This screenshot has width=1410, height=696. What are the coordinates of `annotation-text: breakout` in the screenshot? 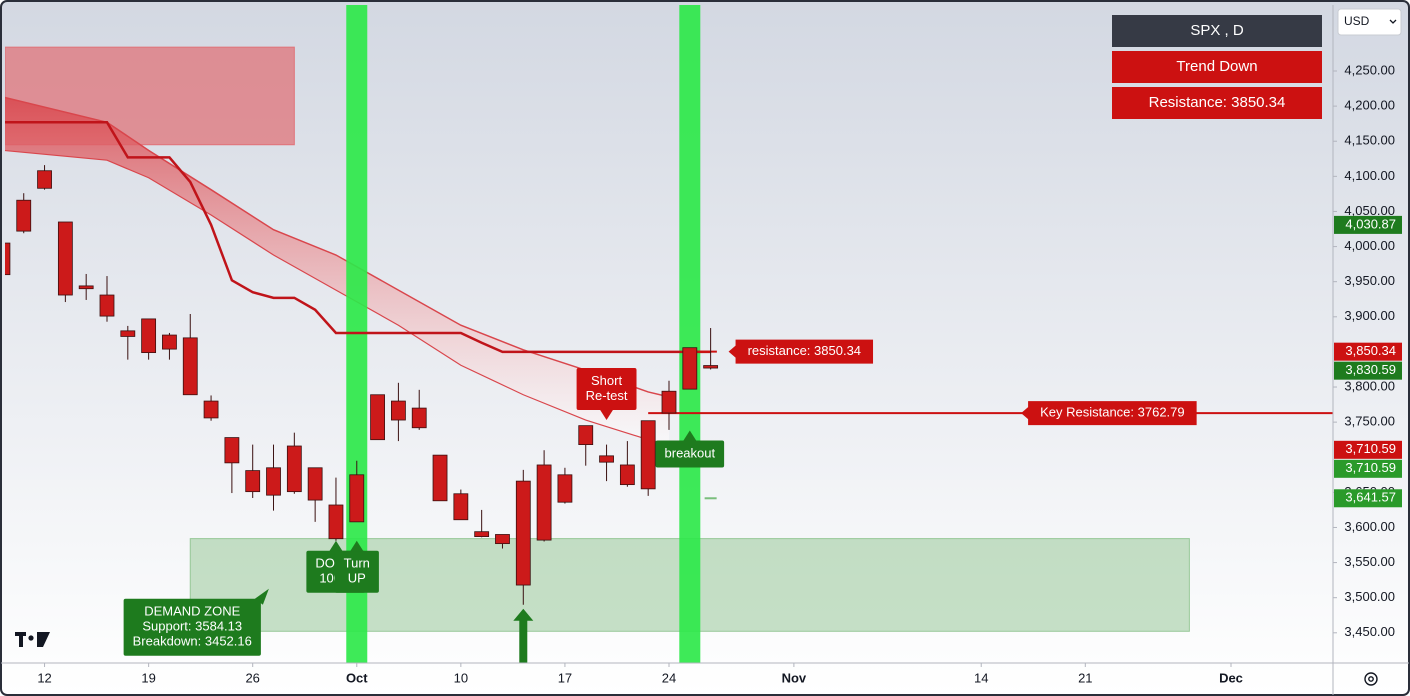 It's located at (690, 452).